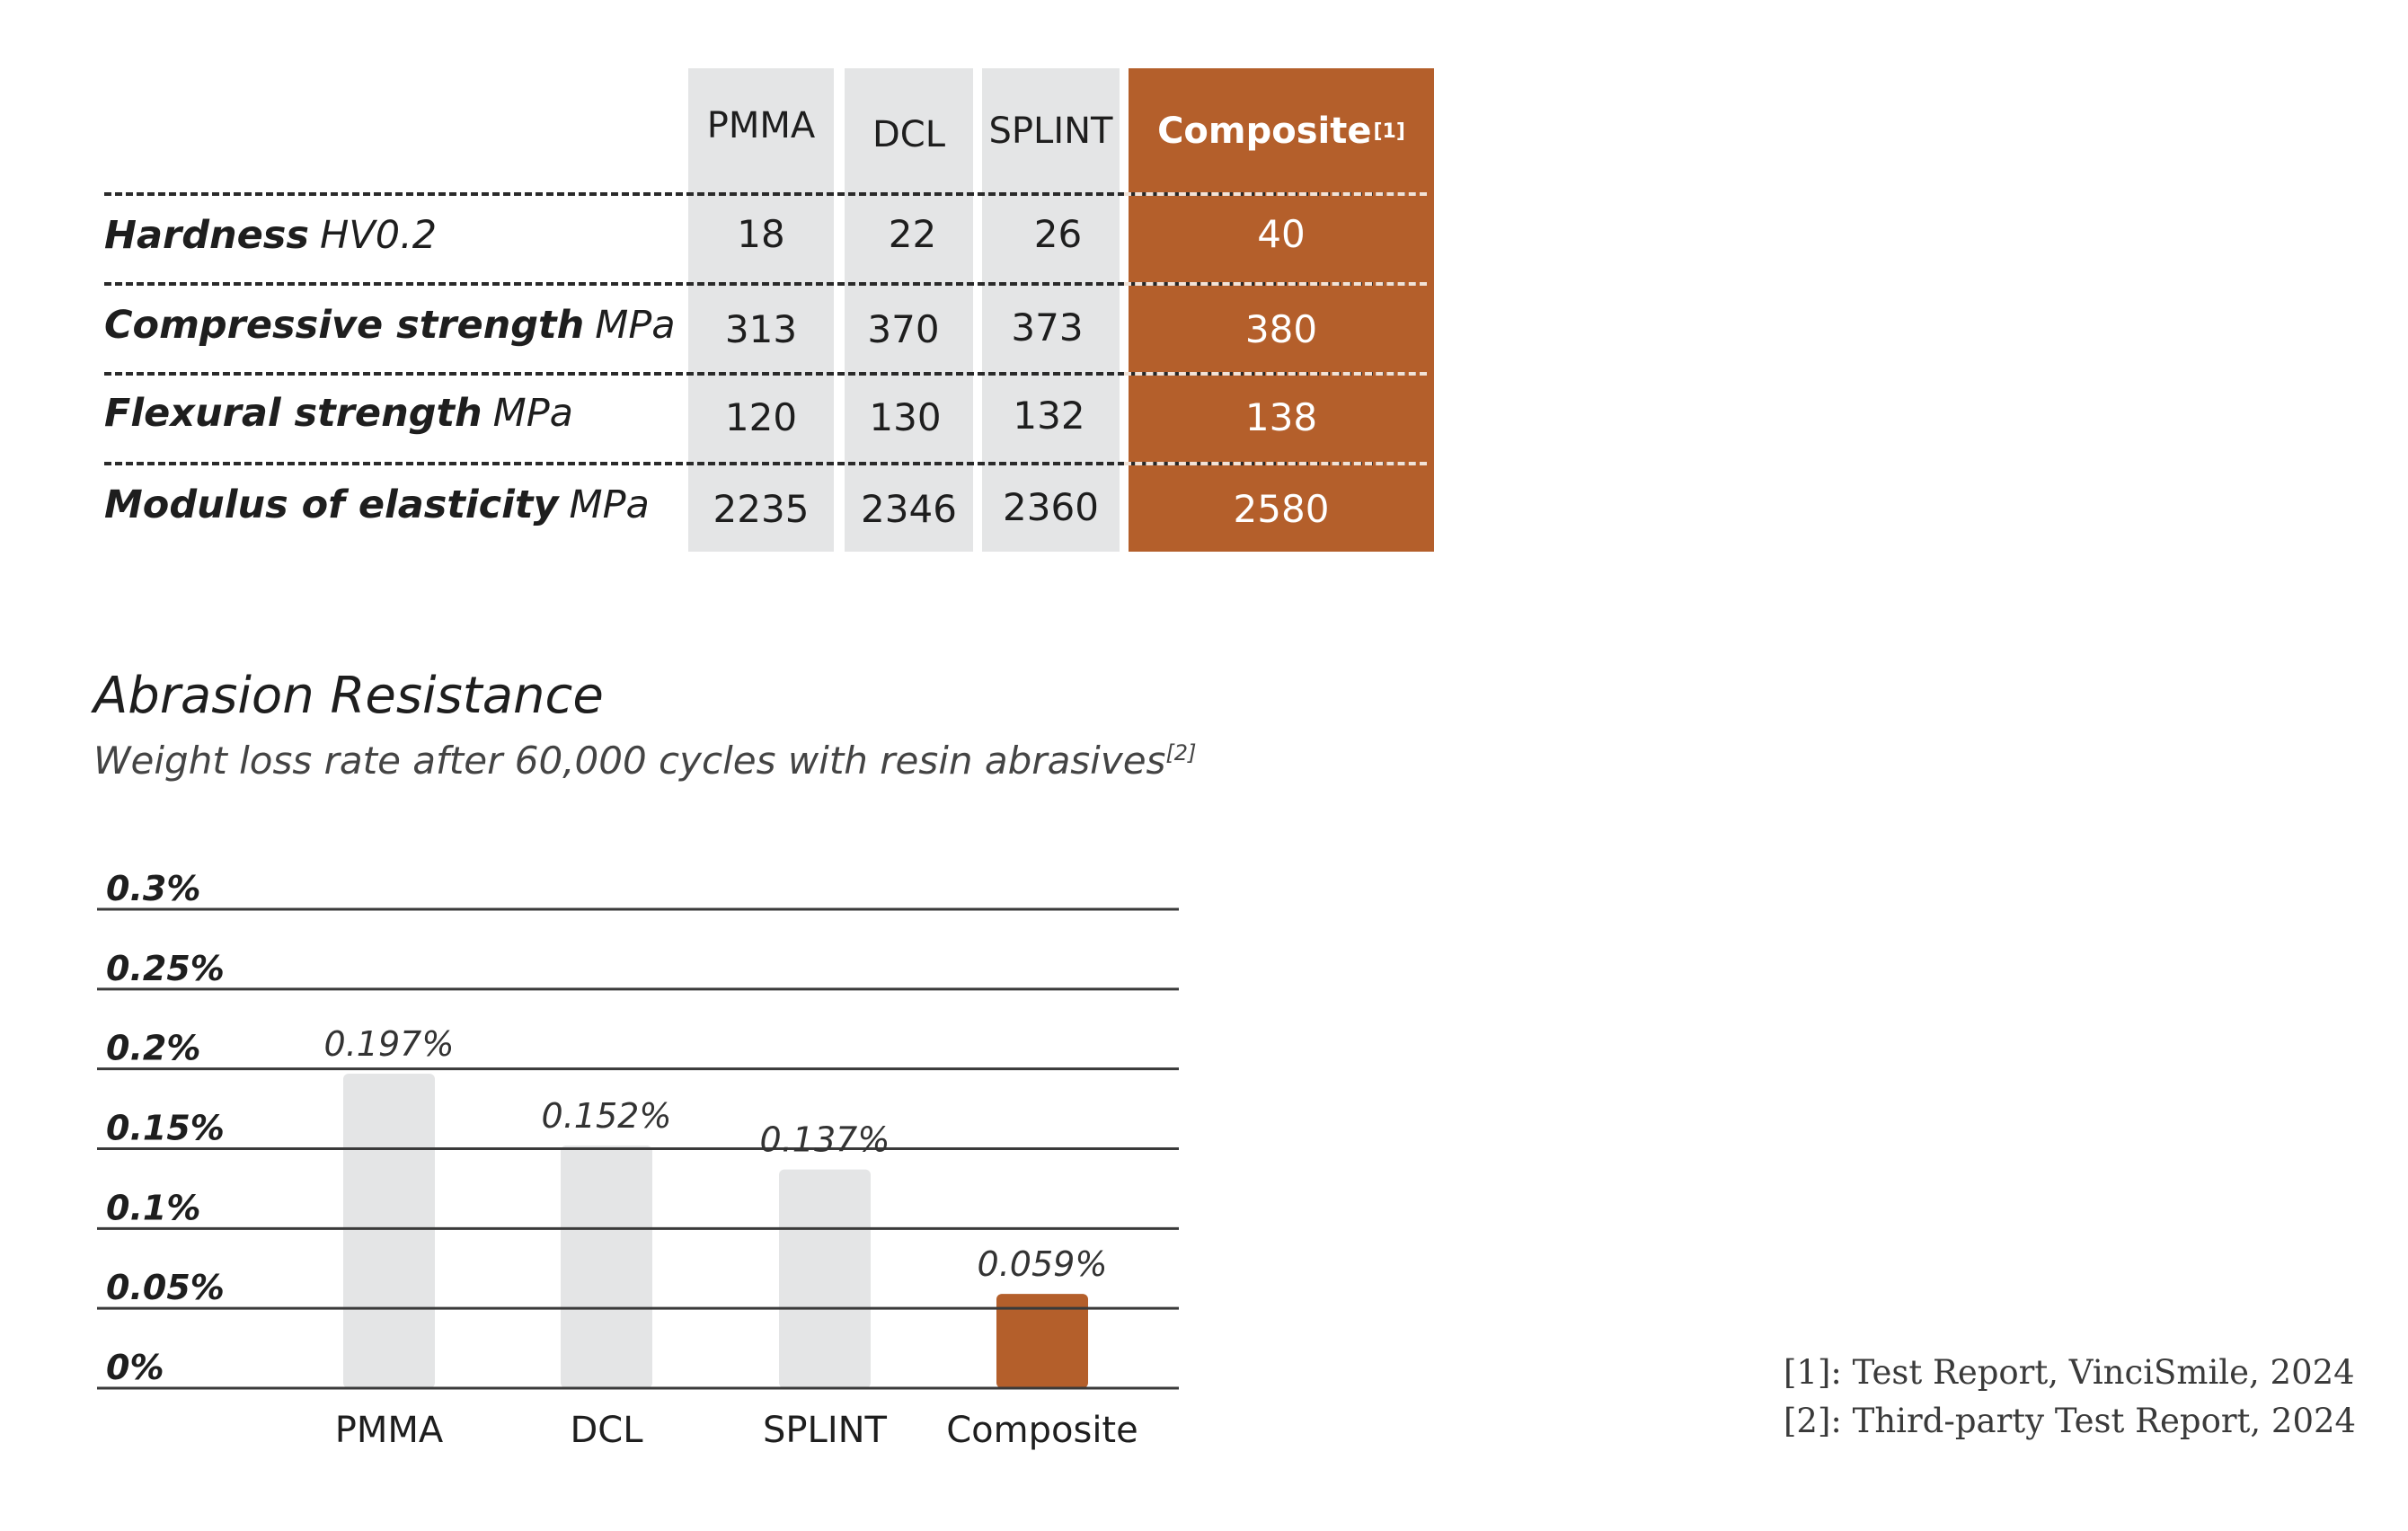 Image resolution: width=2408 pixels, height=1531 pixels. What do you see at coordinates (293, 413) in the screenshot?
I see `row-label-text: Flexural strength` at bounding box center [293, 413].